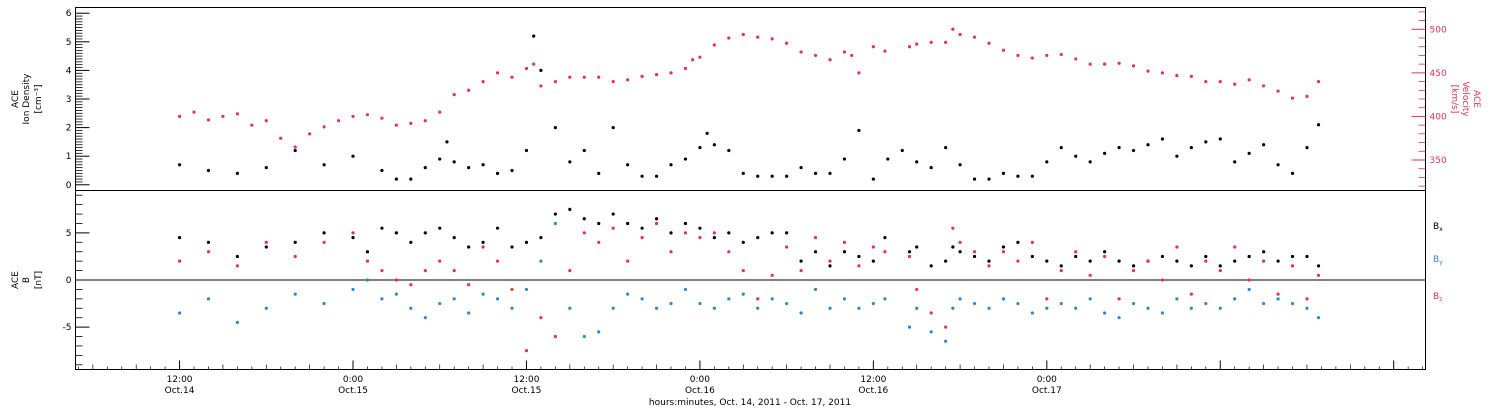 Image resolution: width=1500 pixels, height=410 pixels. Describe the element at coordinates (69, 157) in the screenshot. I see `density-tick-label: 1` at that location.